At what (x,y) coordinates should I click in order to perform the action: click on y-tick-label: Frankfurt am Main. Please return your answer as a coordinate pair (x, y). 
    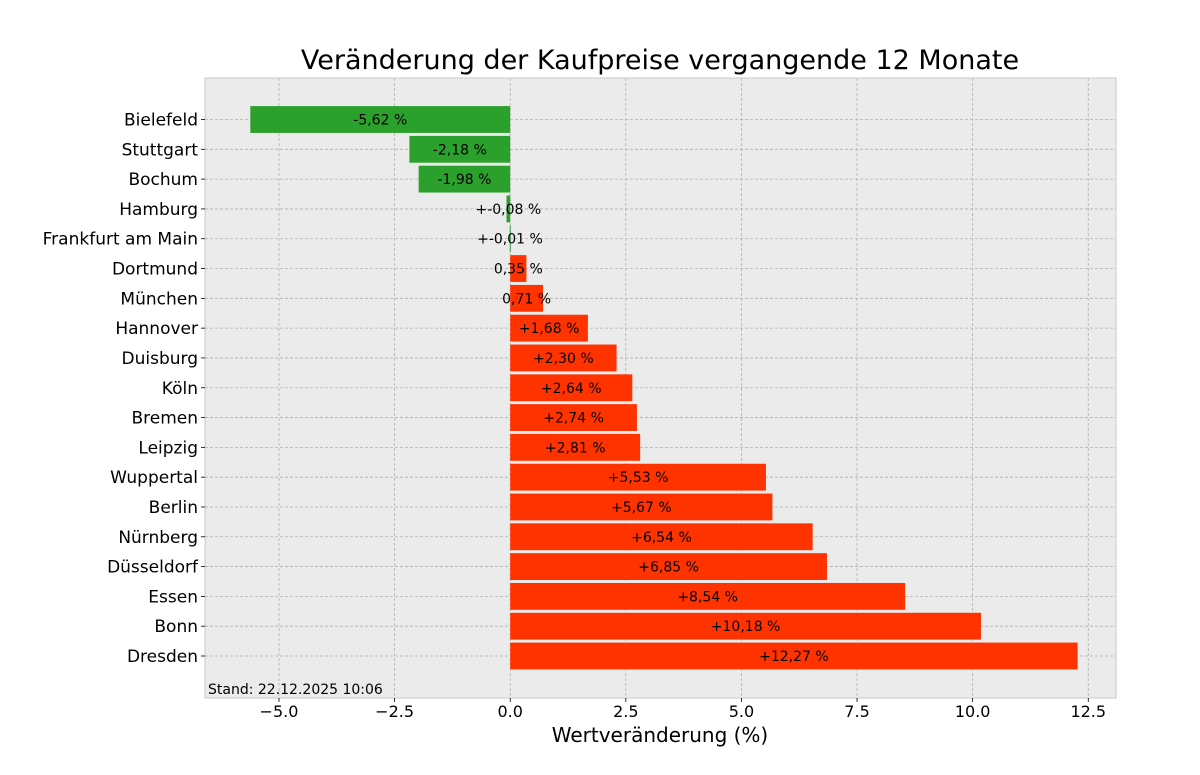
    Looking at the image, I should click on (120, 240).